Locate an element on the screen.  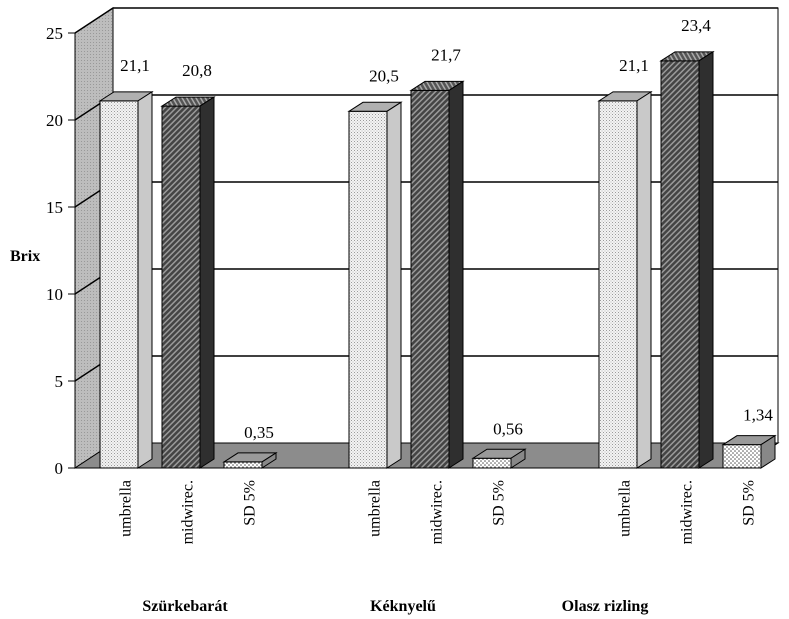
y-tick-label: 10 is located at coordinates (54, 294).